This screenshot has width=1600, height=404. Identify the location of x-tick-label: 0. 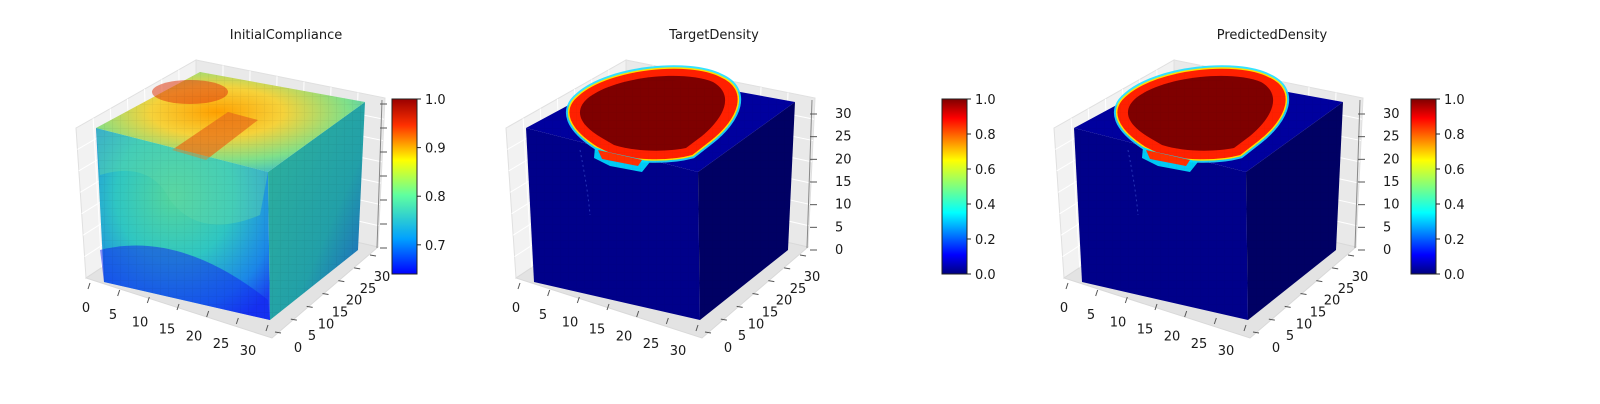
(516, 308).